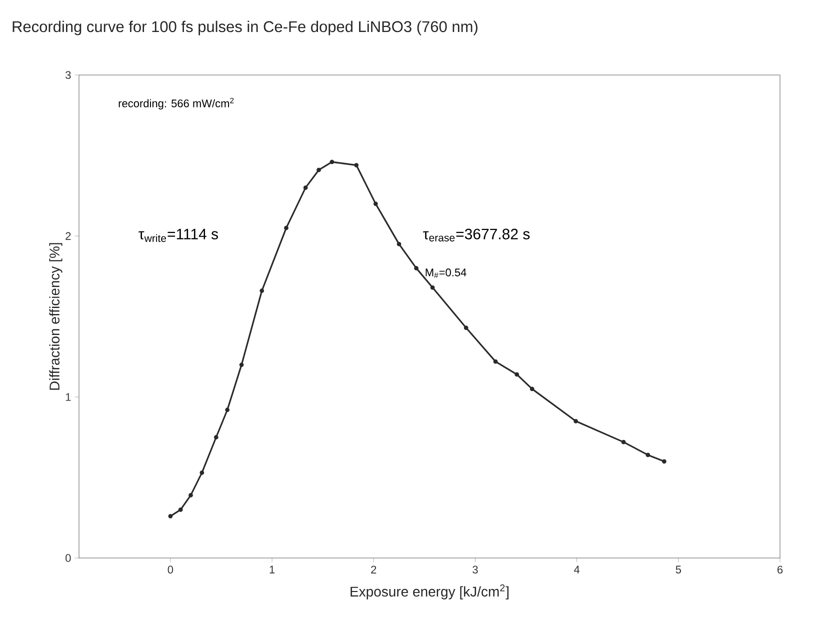 The image size is (836, 637). Describe the element at coordinates (68, 236) in the screenshot. I see `y-tick-label: 2` at that location.